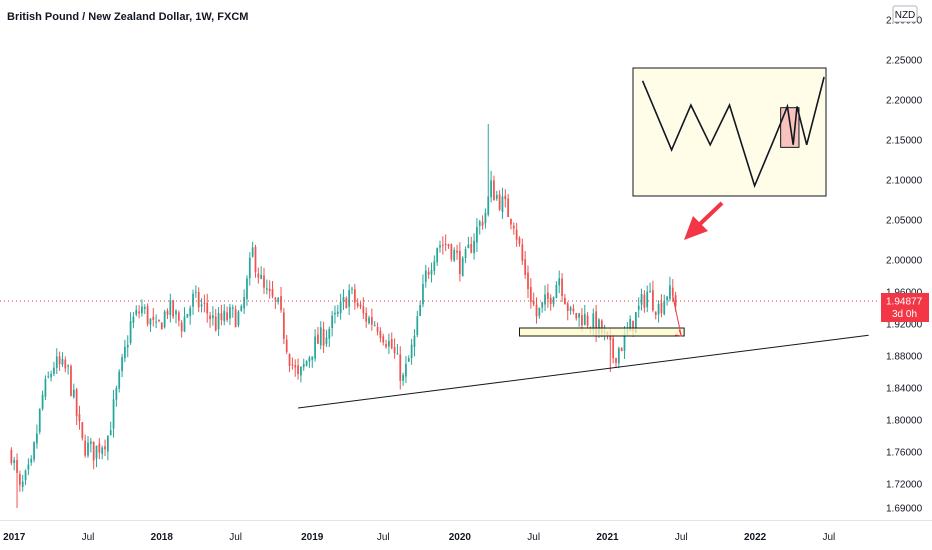 The height and width of the screenshot is (550, 932). What do you see at coordinates (162, 537) in the screenshot?
I see `x-tick-label: 2018` at bounding box center [162, 537].